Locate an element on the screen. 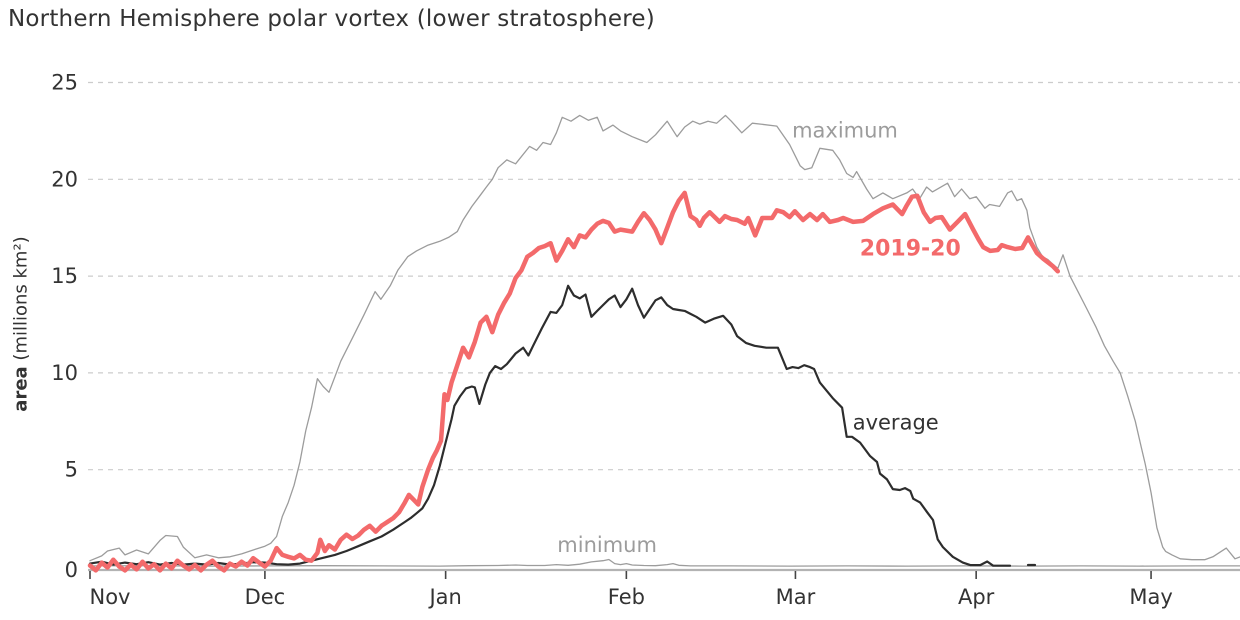 The image size is (1240, 620). x-tick-label-mar: Mar is located at coordinates (796, 597).